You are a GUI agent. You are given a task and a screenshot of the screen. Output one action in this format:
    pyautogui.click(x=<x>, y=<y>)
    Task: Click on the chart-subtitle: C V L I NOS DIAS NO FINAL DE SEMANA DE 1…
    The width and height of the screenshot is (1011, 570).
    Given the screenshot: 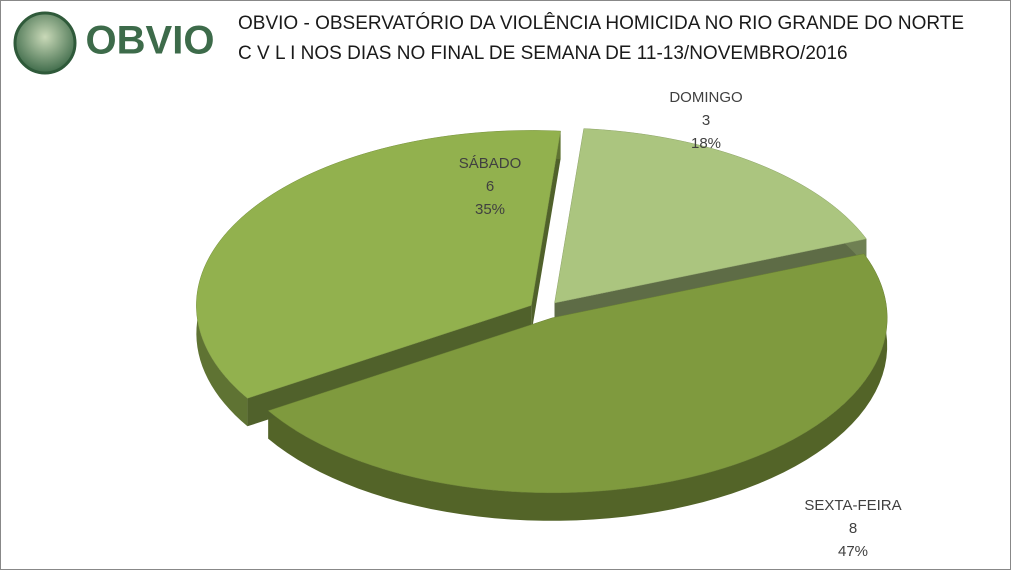 What is the action you would take?
    pyautogui.click(x=543, y=53)
    